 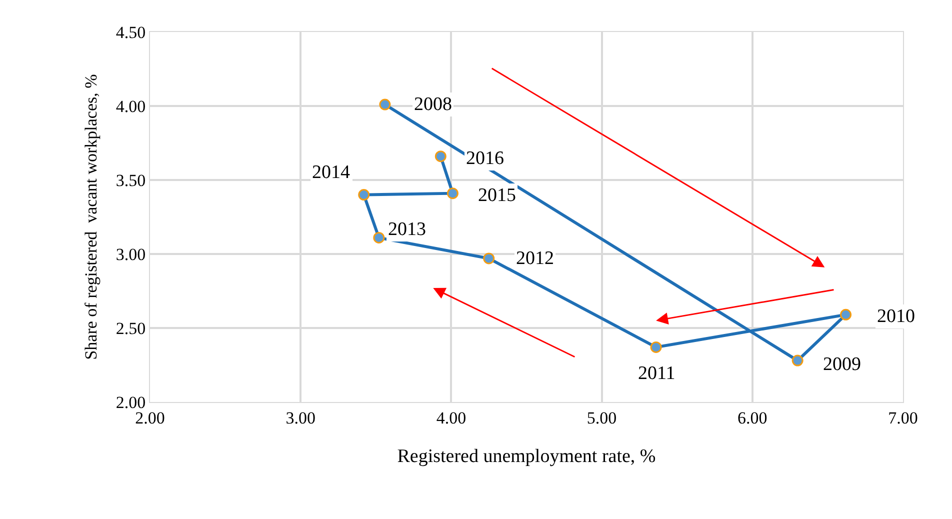 I want to click on x-tick-label: 7.00, so click(x=903, y=418).